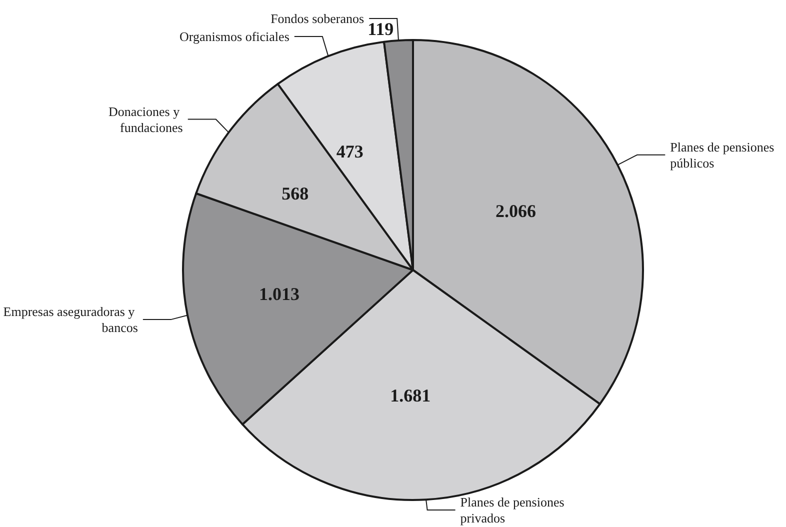  What do you see at coordinates (724, 154) in the screenshot?
I see `slice-label: Planes de pensiones públicos` at bounding box center [724, 154].